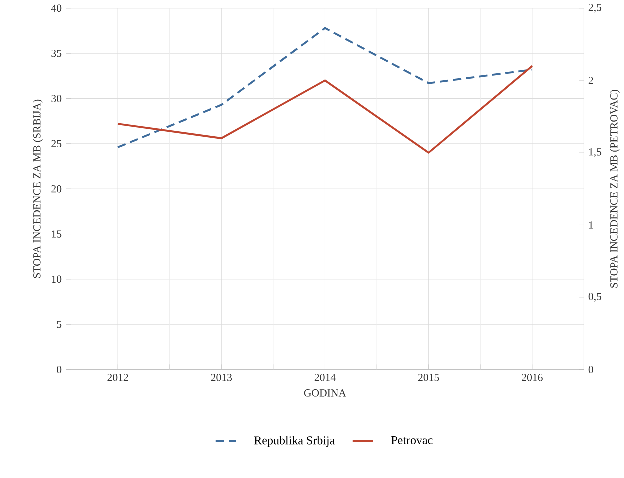  Describe the element at coordinates (325, 109) in the screenshot. I see `line-series` at that location.